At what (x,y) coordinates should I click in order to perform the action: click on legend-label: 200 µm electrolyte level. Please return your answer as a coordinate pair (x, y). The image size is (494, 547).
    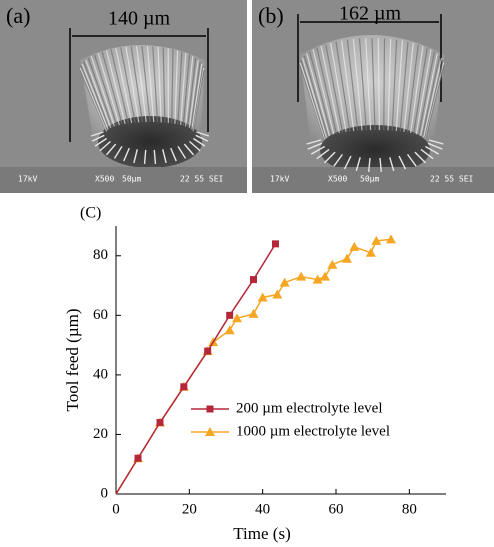
    Looking at the image, I should click on (309, 408).